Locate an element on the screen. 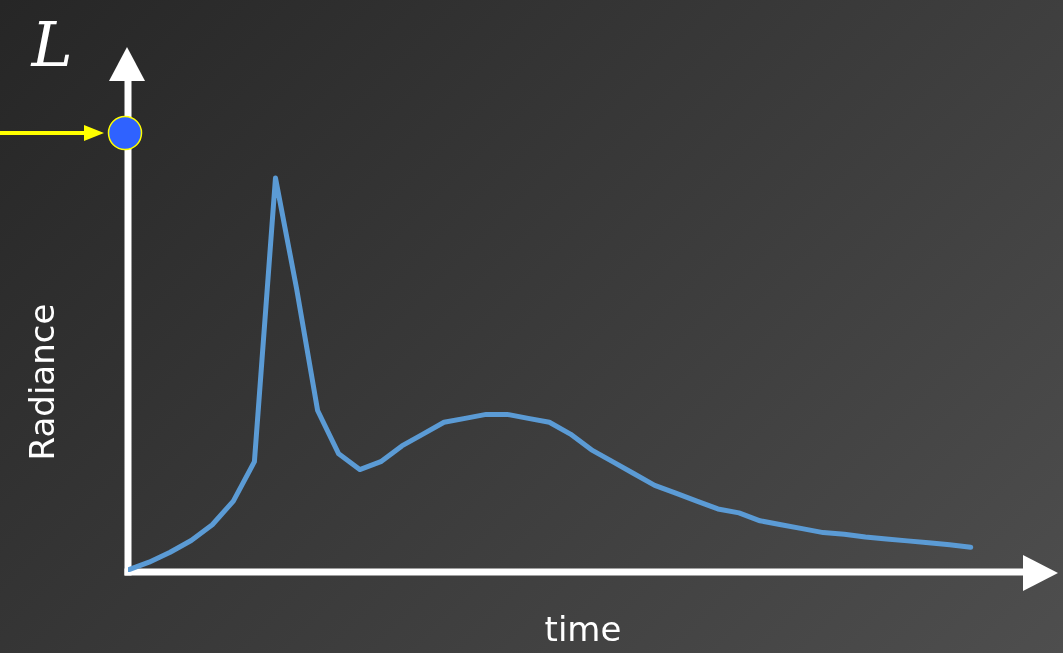  y-axis-title: Radiance is located at coordinates (41, 382).